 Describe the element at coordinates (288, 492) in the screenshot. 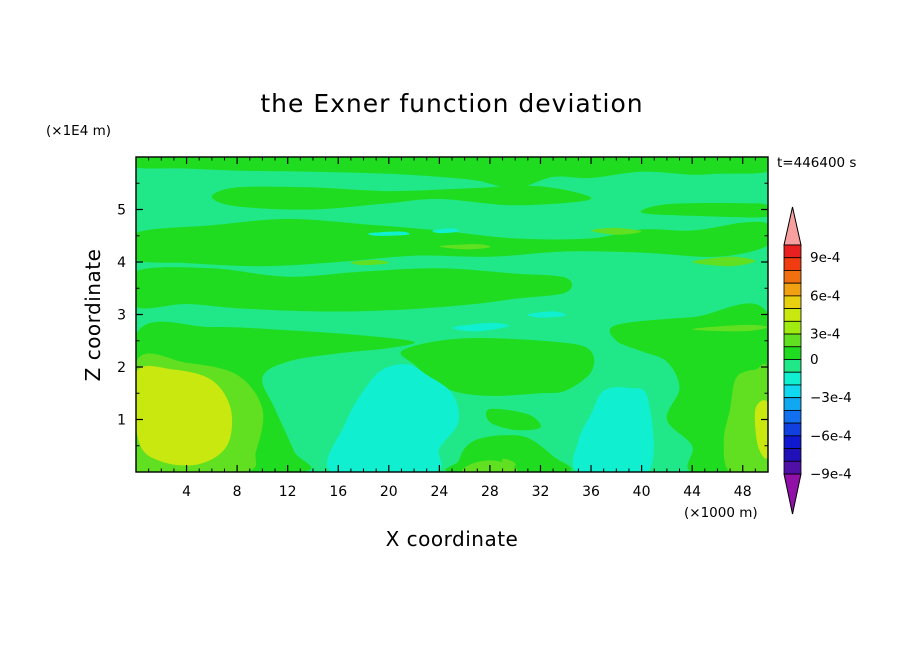

I see `x-tick-label: 12` at that location.